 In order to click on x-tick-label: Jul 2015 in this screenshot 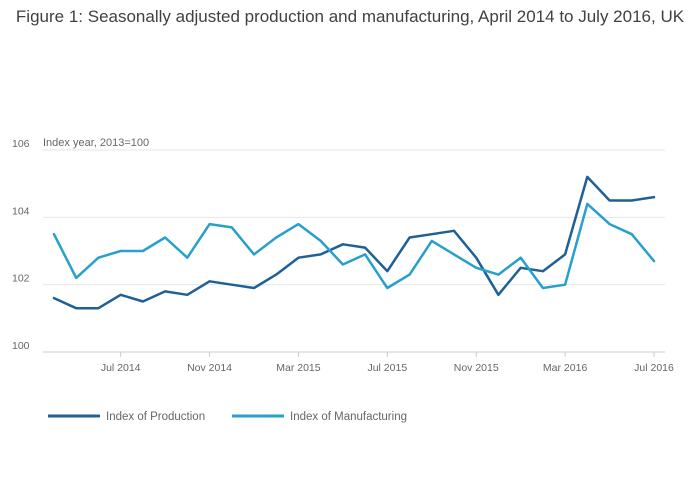, I will do `click(387, 368)`.